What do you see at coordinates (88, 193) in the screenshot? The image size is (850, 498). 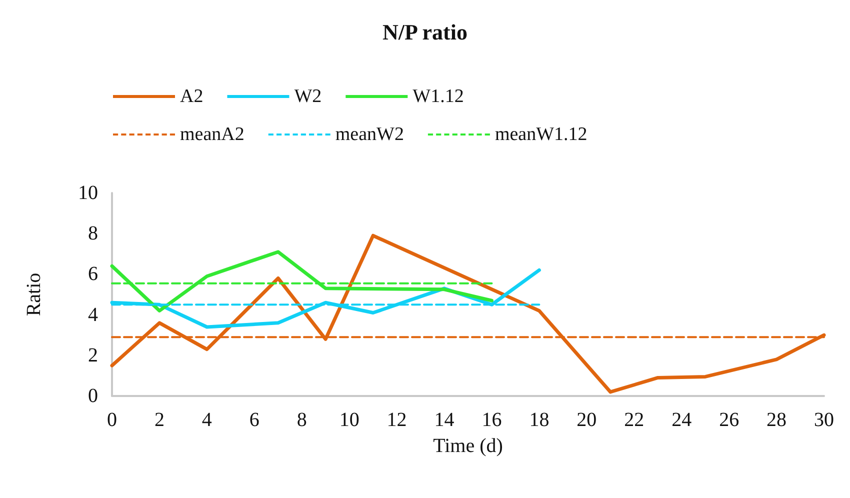 I see `y-tick-label: 10` at bounding box center [88, 193].